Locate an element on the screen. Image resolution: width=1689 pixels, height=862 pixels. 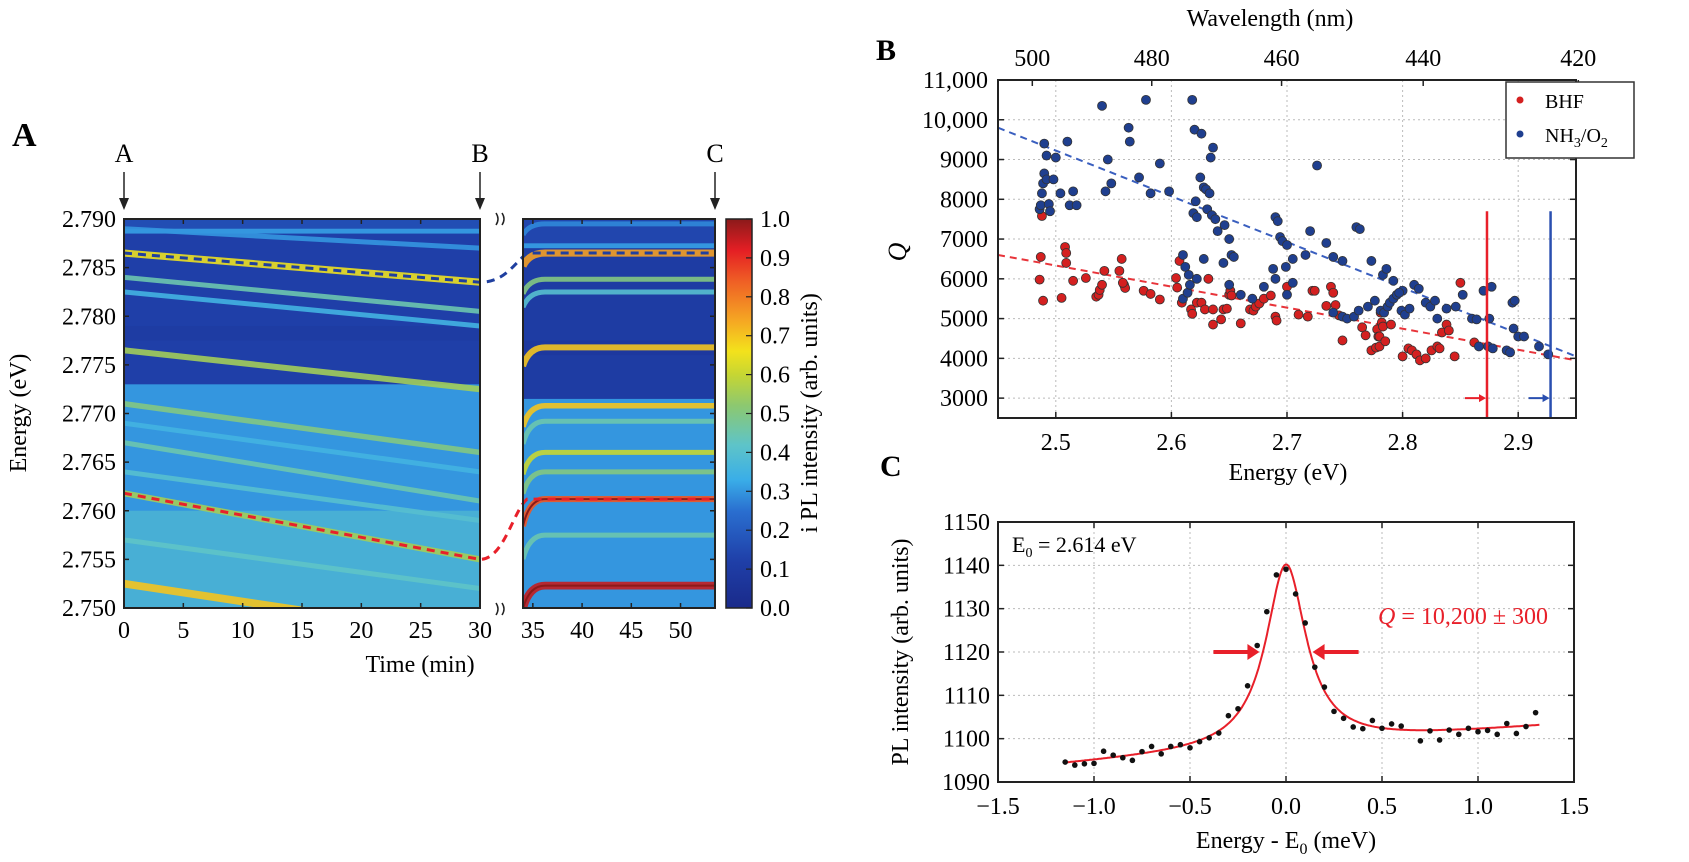
colorbar-tick-label: 0.9 is located at coordinates (775, 259).